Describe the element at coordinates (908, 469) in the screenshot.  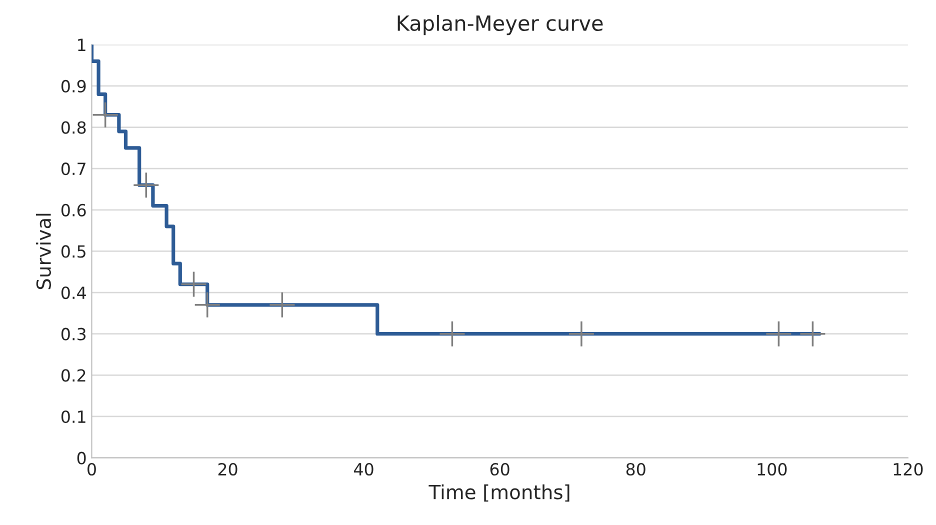
I see `x-tick-label: 120` at that location.